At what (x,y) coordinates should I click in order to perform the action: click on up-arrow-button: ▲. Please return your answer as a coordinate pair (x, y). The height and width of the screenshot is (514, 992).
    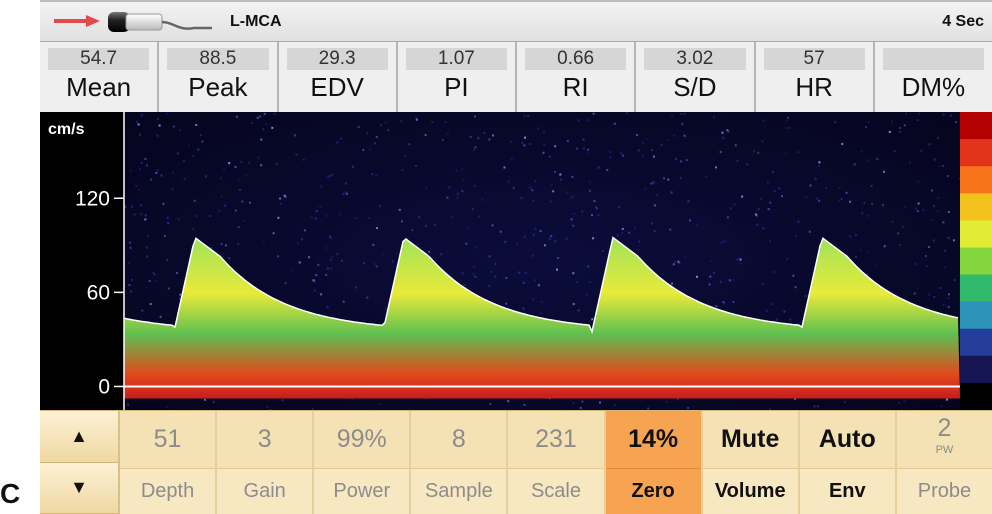
    Looking at the image, I should click on (79, 437).